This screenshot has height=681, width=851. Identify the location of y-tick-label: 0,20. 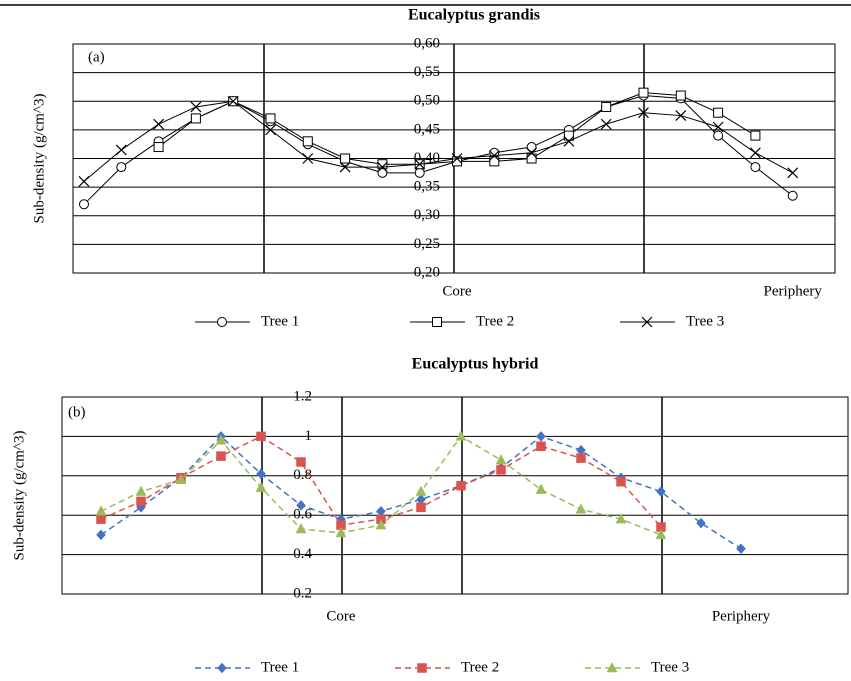
(427, 272).